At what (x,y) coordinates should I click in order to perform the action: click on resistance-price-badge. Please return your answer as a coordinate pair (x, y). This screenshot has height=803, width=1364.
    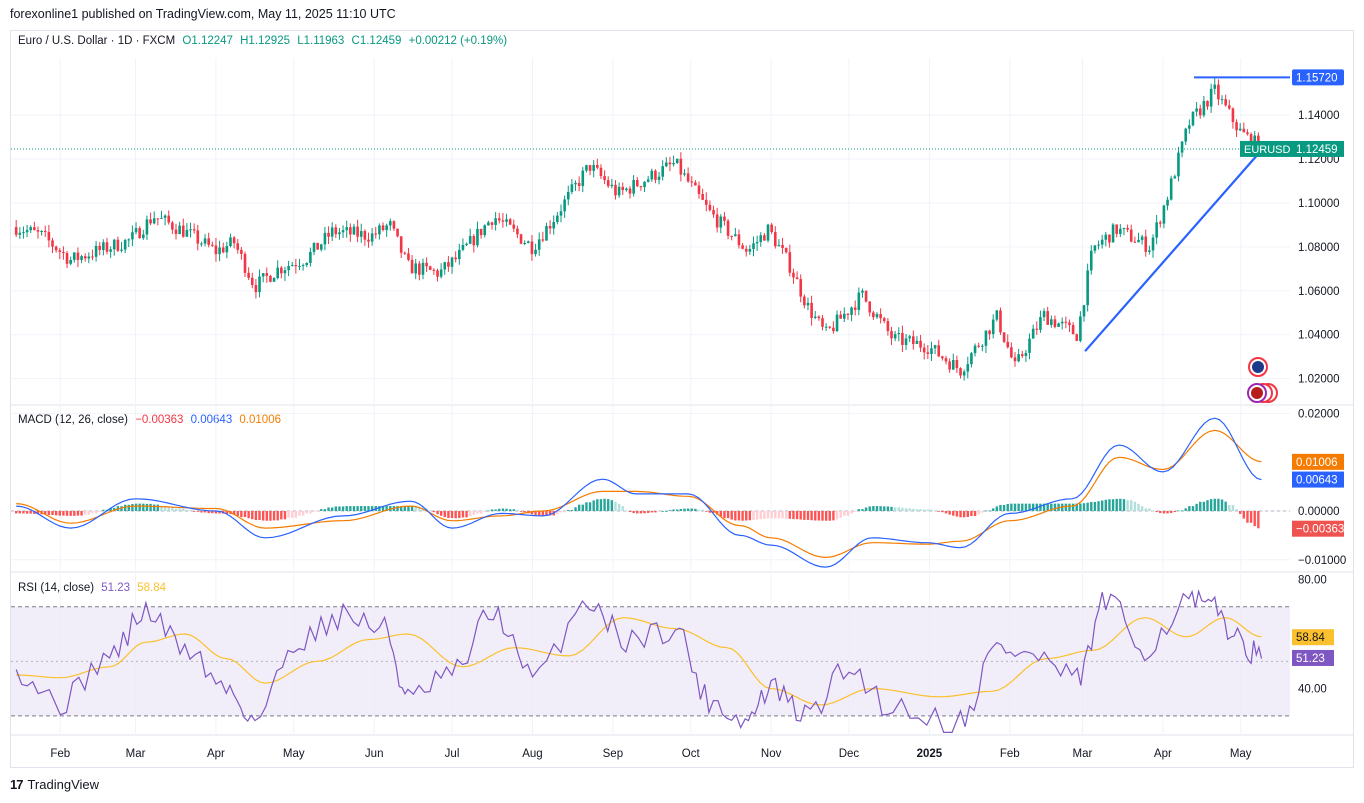
    Looking at the image, I should click on (1318, 77).